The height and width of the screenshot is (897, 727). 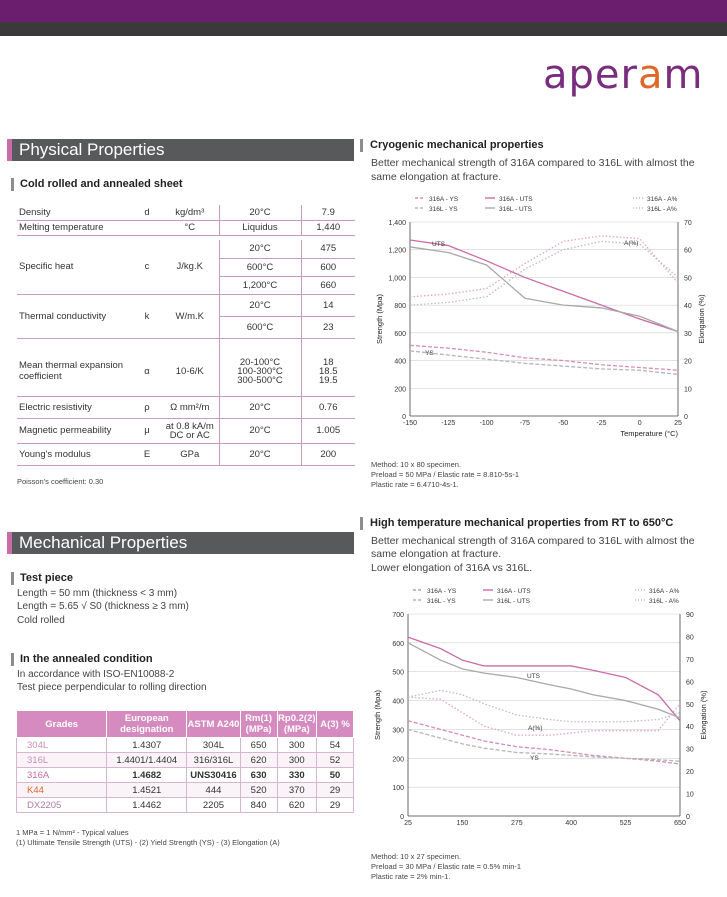 I want to click on property-condition: 20-100°C, so click(x=260, y=362).